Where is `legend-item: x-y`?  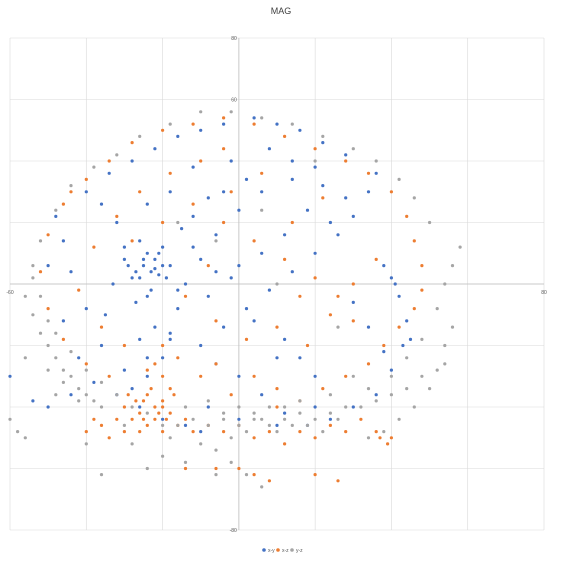 legend-item: x-y is located at coordinates (268, 551).